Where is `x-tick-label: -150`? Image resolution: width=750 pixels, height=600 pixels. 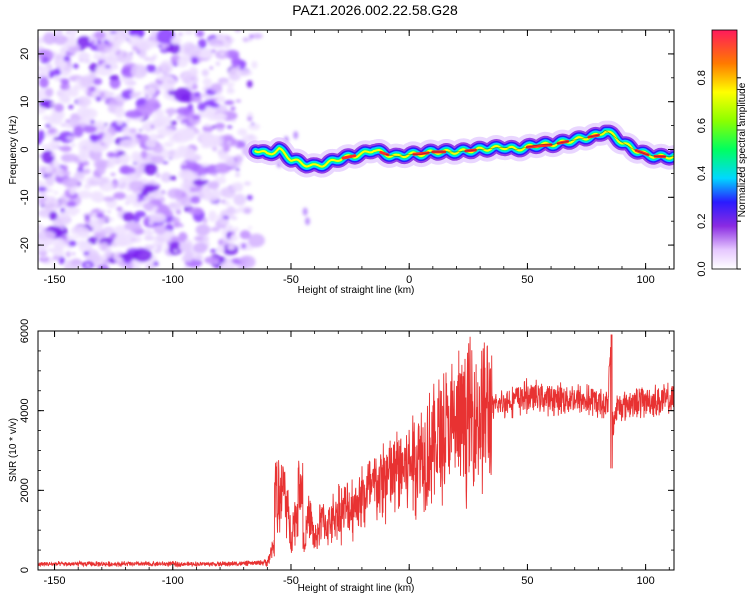
x-tick-label: -150 is located at coordinates (55, 581).